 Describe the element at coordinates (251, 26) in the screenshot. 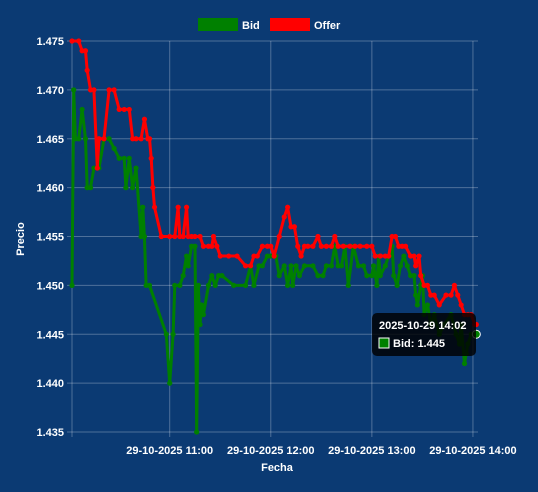

I see `legend-label: Bid` at that location.